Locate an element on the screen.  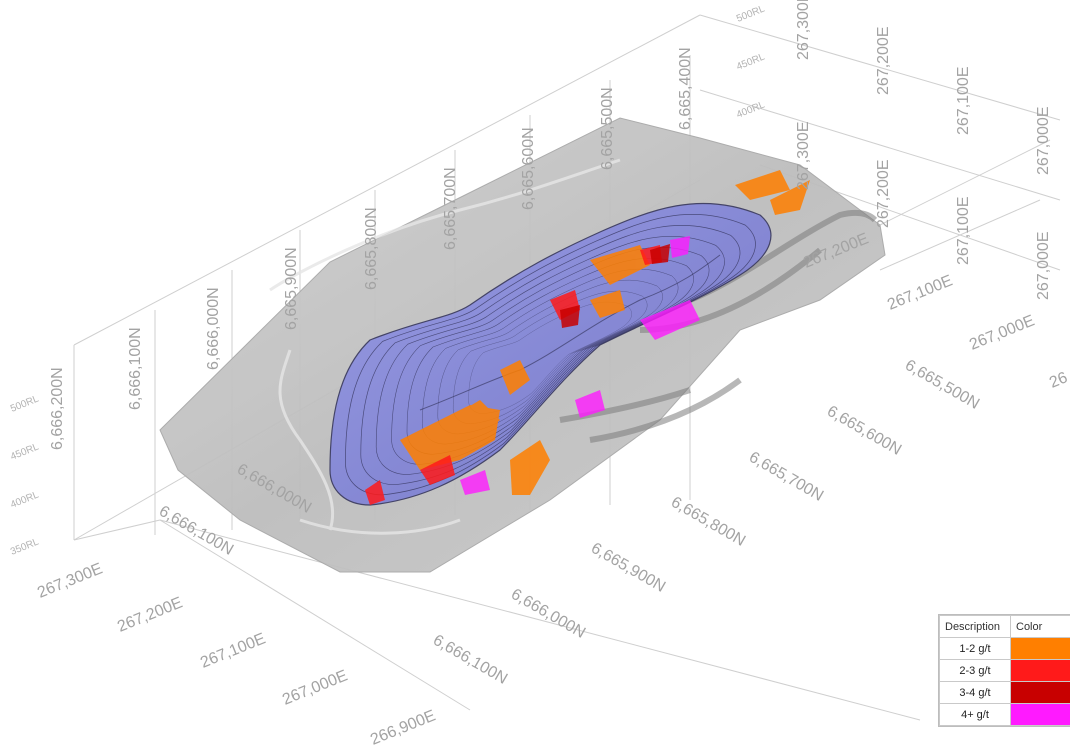
rl-label: 400RL is located at coordinates (25, 499).